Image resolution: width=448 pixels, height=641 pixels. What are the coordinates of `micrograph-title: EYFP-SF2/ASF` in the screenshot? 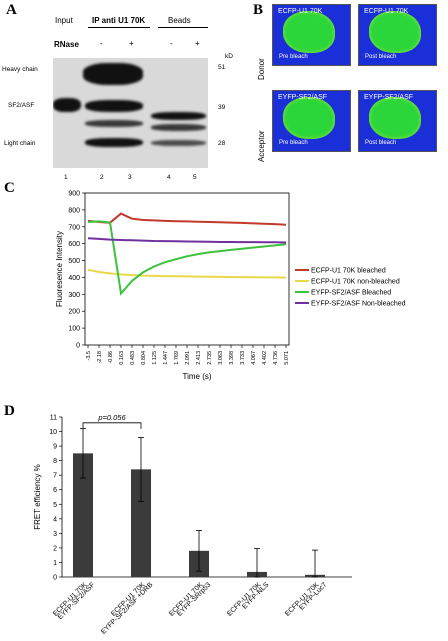 It's located at (303, 97).